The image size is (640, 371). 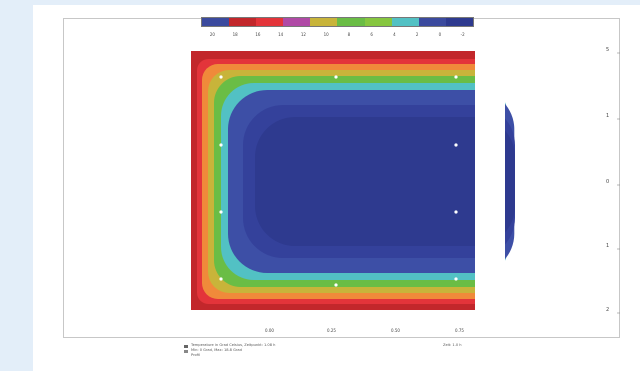 I want to click on time-readout: Zeit: 1.0 h, so click(x=452, y=345).